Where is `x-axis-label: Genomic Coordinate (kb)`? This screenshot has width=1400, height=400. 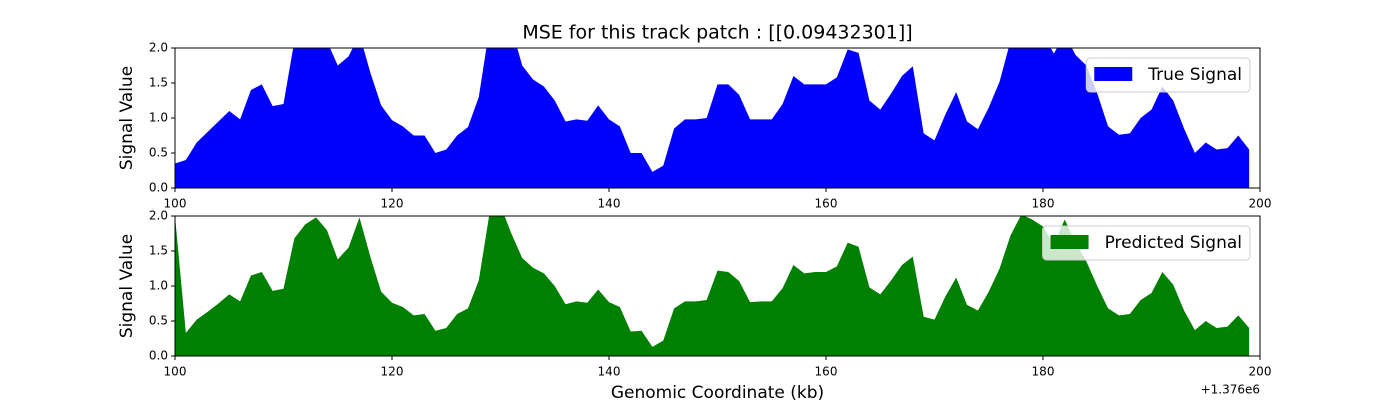 x-axis-label: Genomic Coordinate (kb) is located at coordinates (717, 391).